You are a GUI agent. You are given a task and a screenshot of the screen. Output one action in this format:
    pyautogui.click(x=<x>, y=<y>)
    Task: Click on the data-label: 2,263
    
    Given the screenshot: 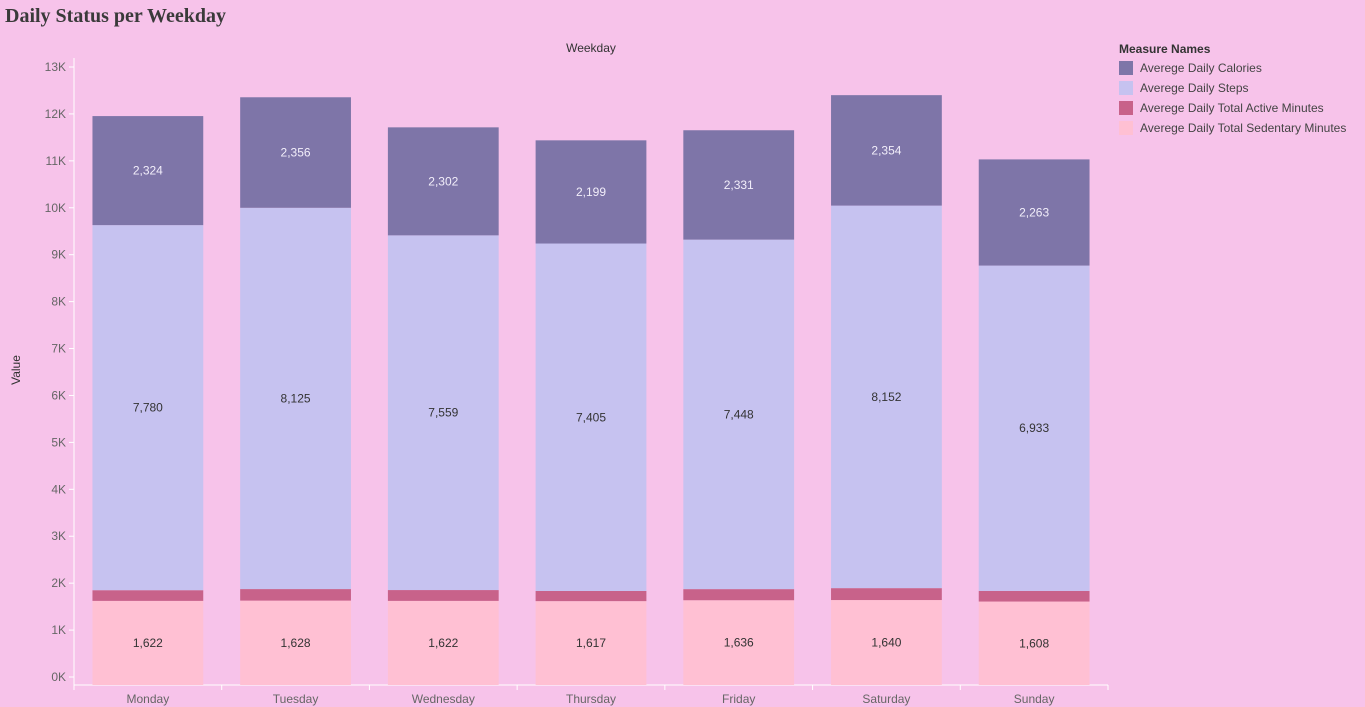 What is the action you would take?
    pyautogui.click(x=1034, y=212)
    